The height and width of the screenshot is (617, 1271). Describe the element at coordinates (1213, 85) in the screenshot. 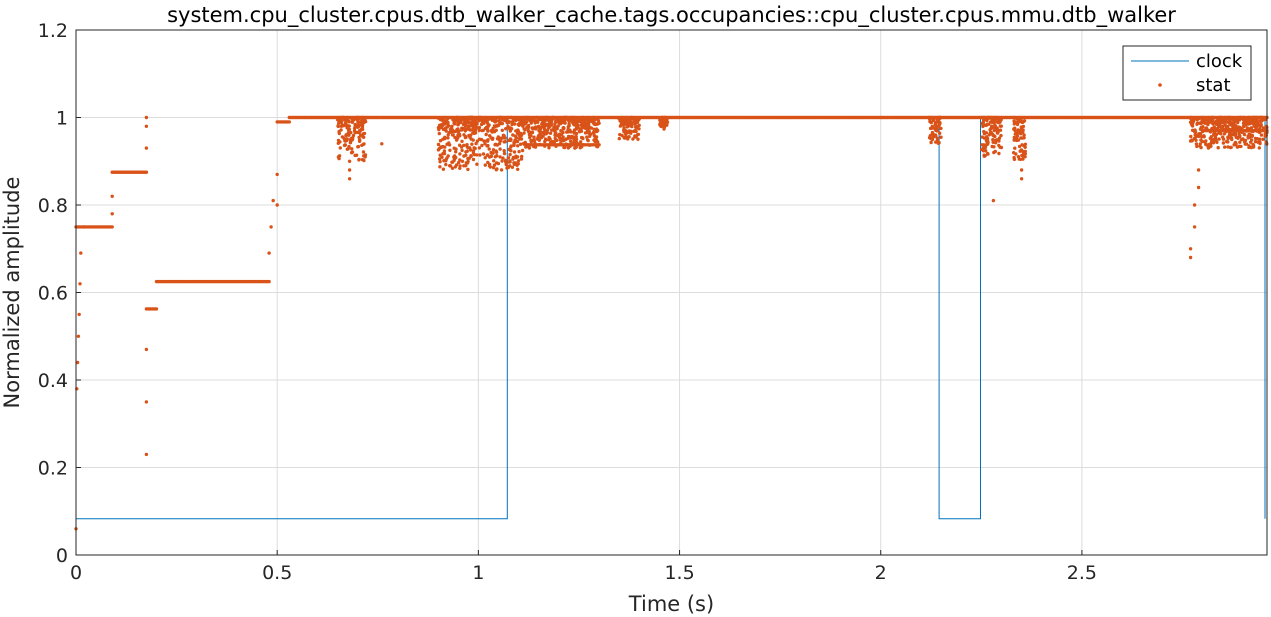

I see `legend-stat-label: stat` at that location.